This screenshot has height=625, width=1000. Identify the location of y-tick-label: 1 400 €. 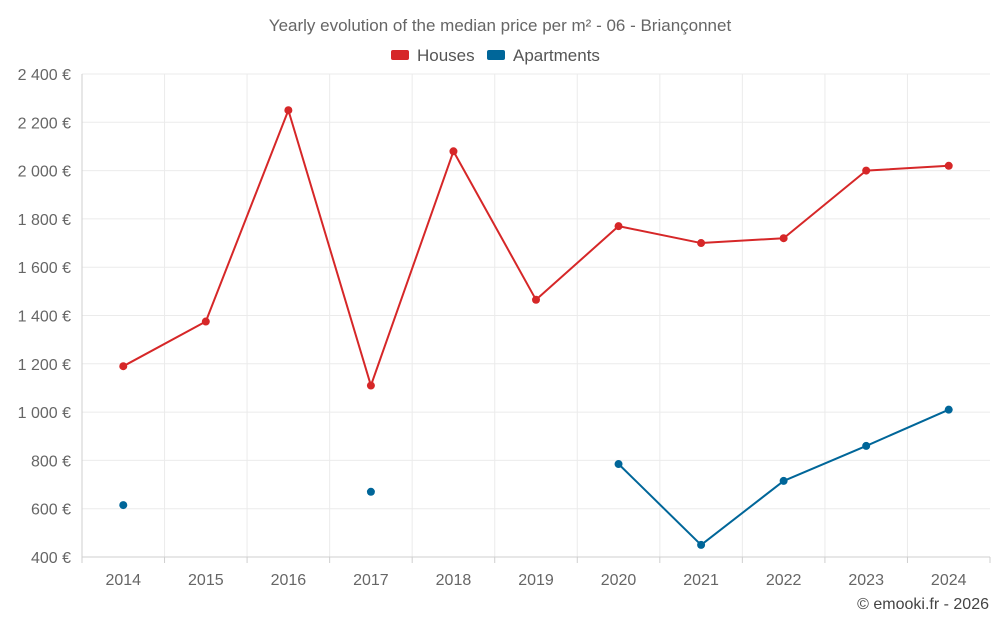
(44, 317).